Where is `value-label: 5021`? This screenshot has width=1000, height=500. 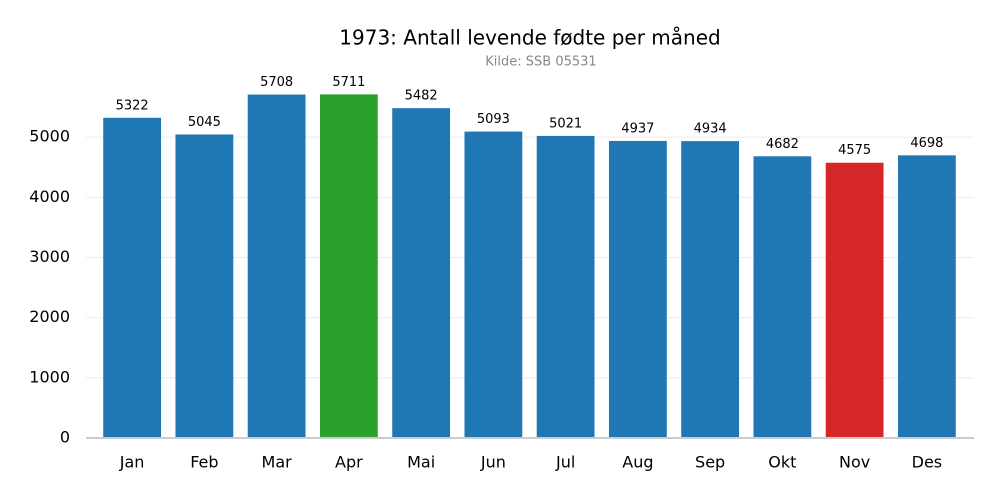
value-label: 5021 is located at coordinates (565, 123).